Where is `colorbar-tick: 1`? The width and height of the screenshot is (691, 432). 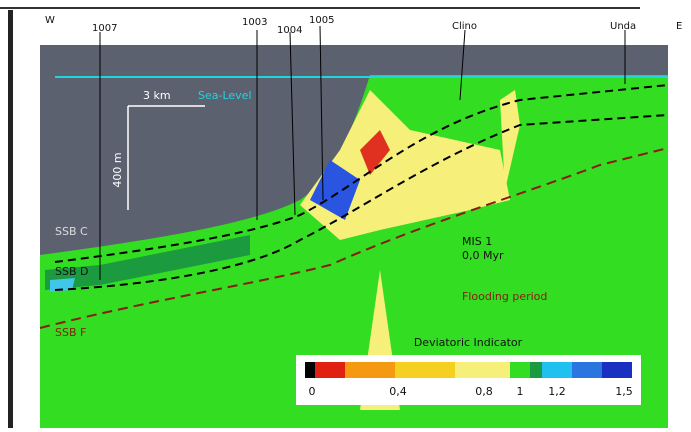
colorbar-tick: 1 is located at coordinates (520, 391).